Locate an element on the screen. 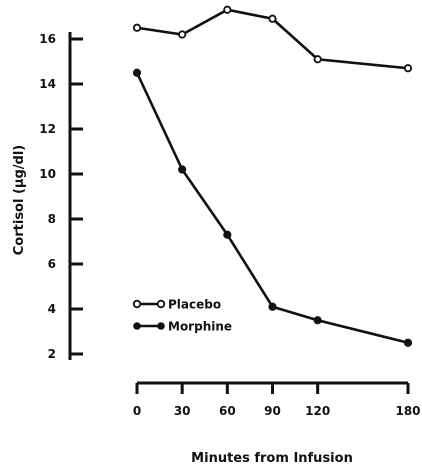 The width and height of the screenshot is (422, 471). y-tick-label: 6 is located at coordinates (52, 264).